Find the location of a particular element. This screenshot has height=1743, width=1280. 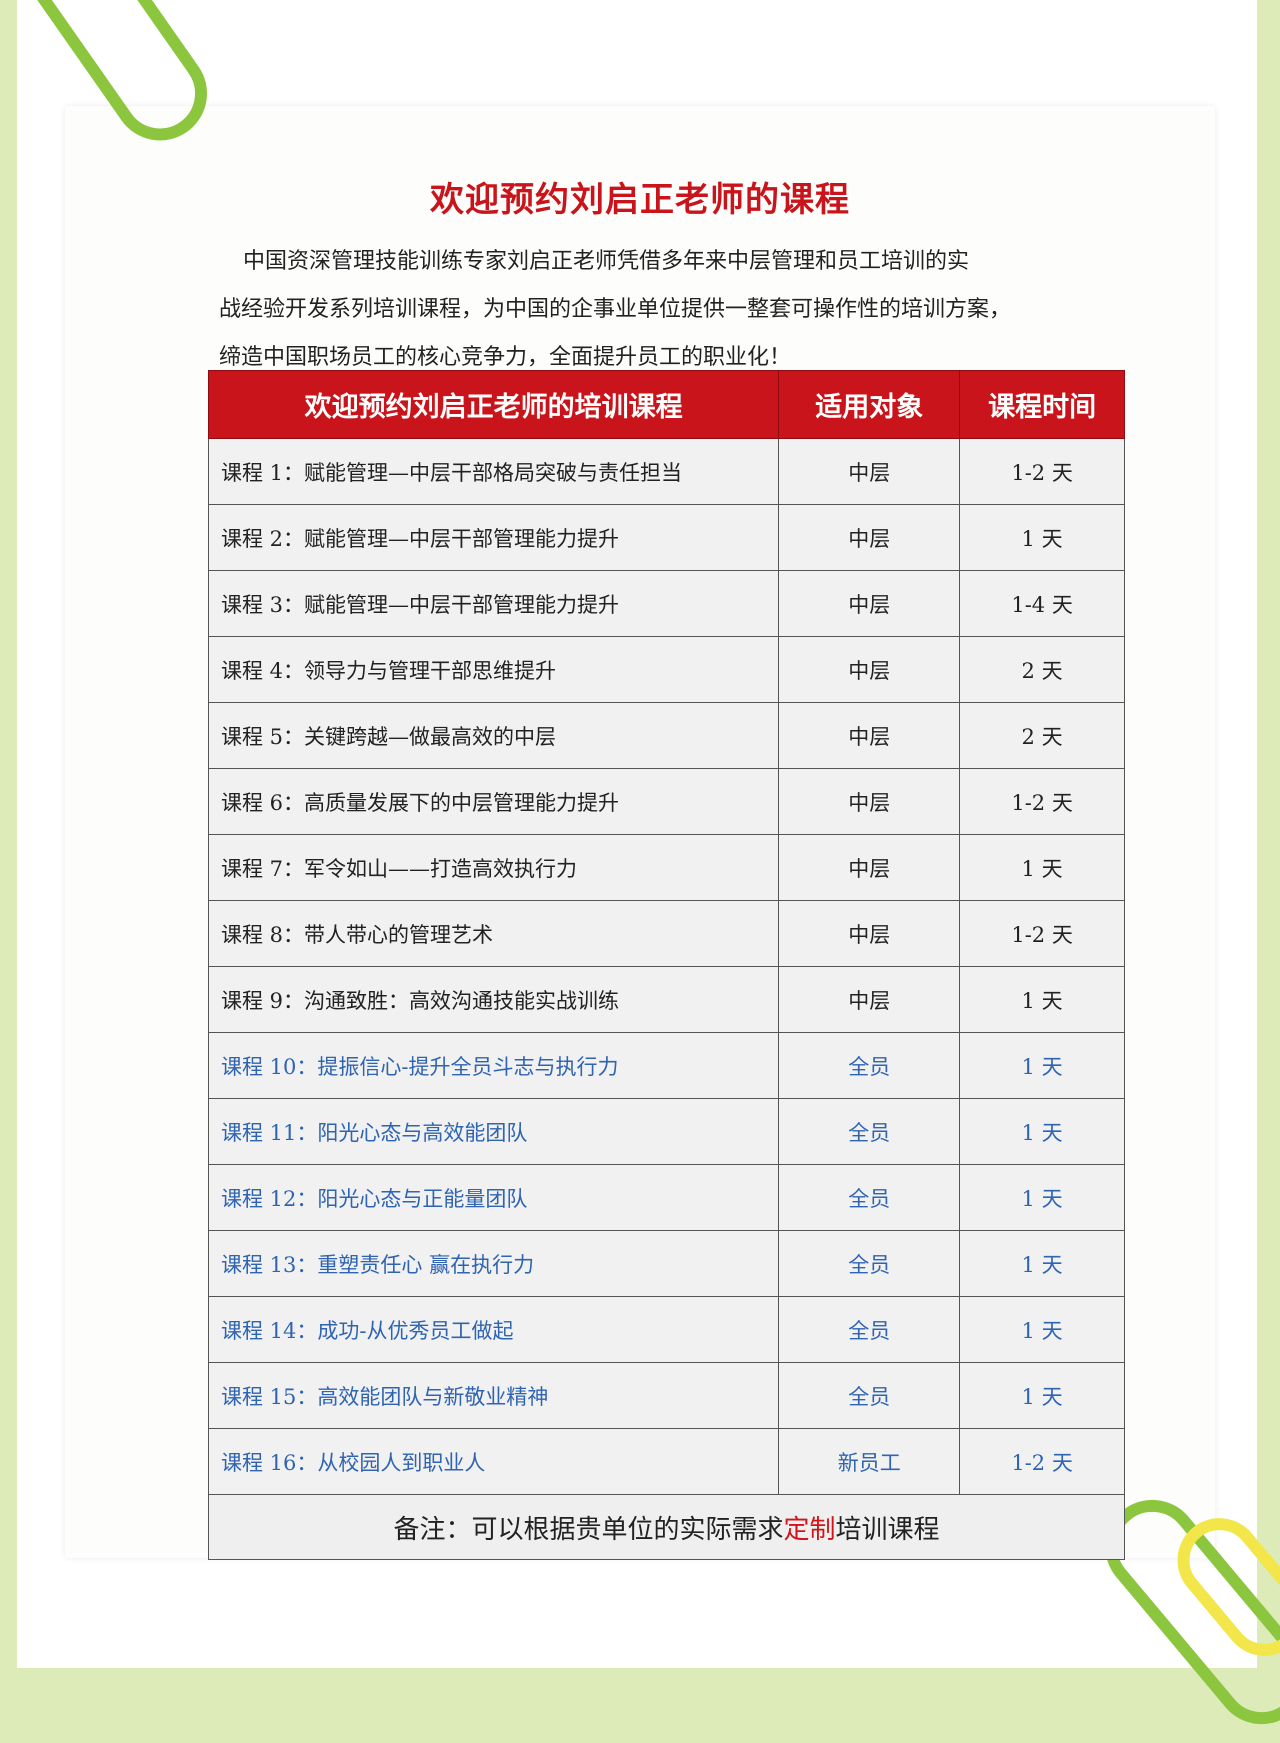

note-suffix: 培训课程 is located at coordinates (887, 1529).